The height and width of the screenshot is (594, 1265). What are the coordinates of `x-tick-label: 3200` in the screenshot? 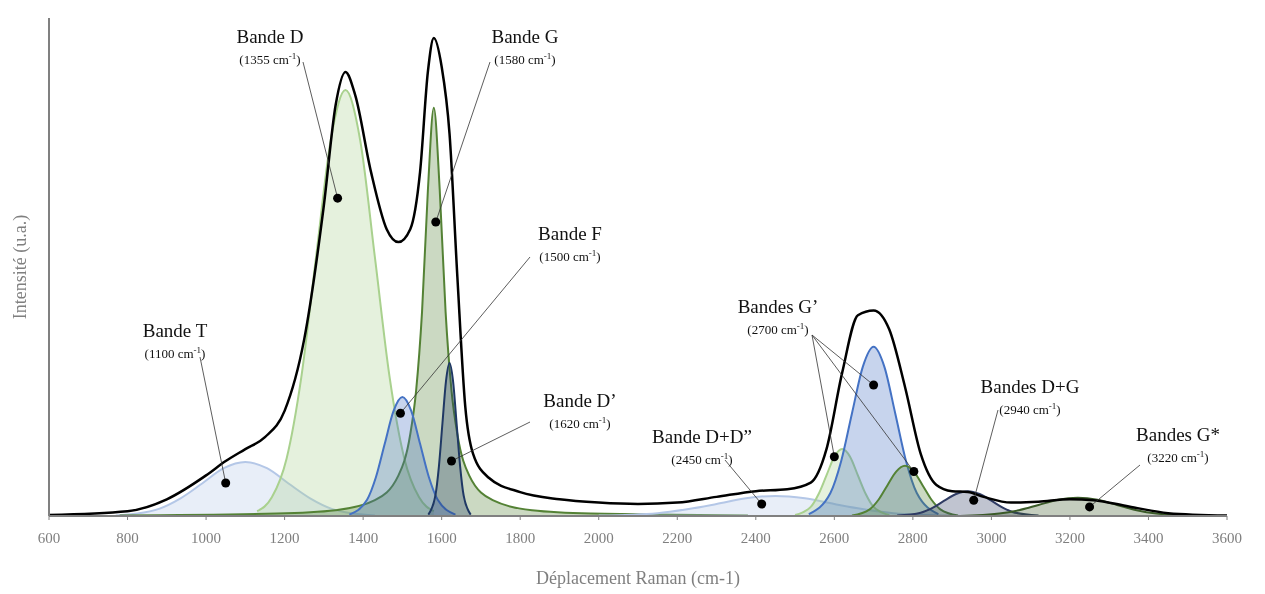 It's located at (1069, 538).